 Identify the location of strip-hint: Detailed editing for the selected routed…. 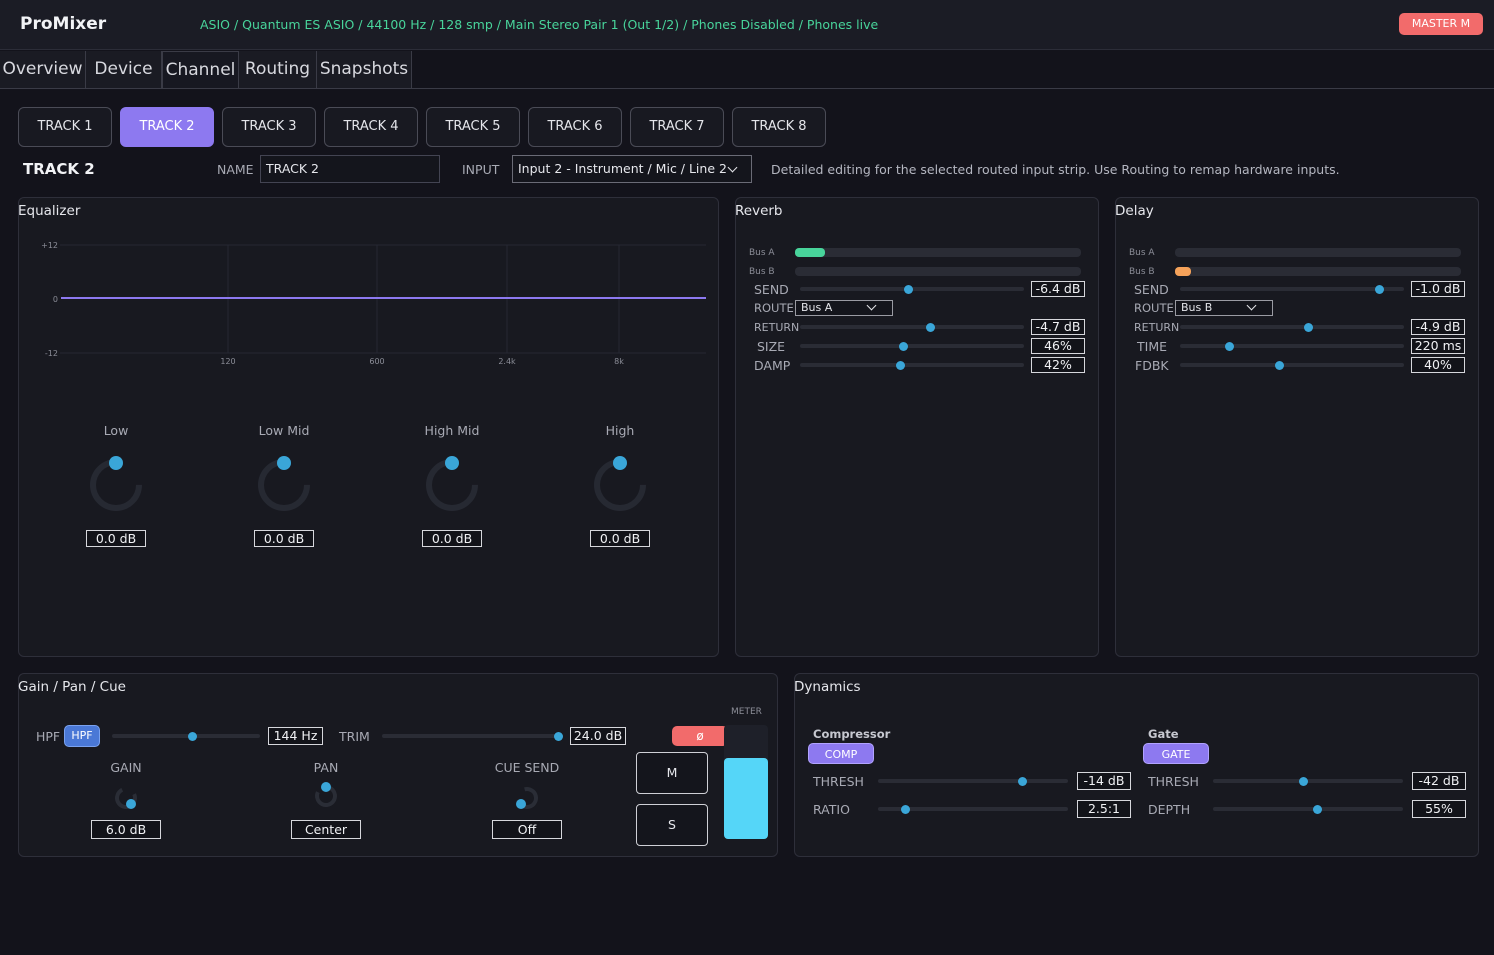
(1055, 169).